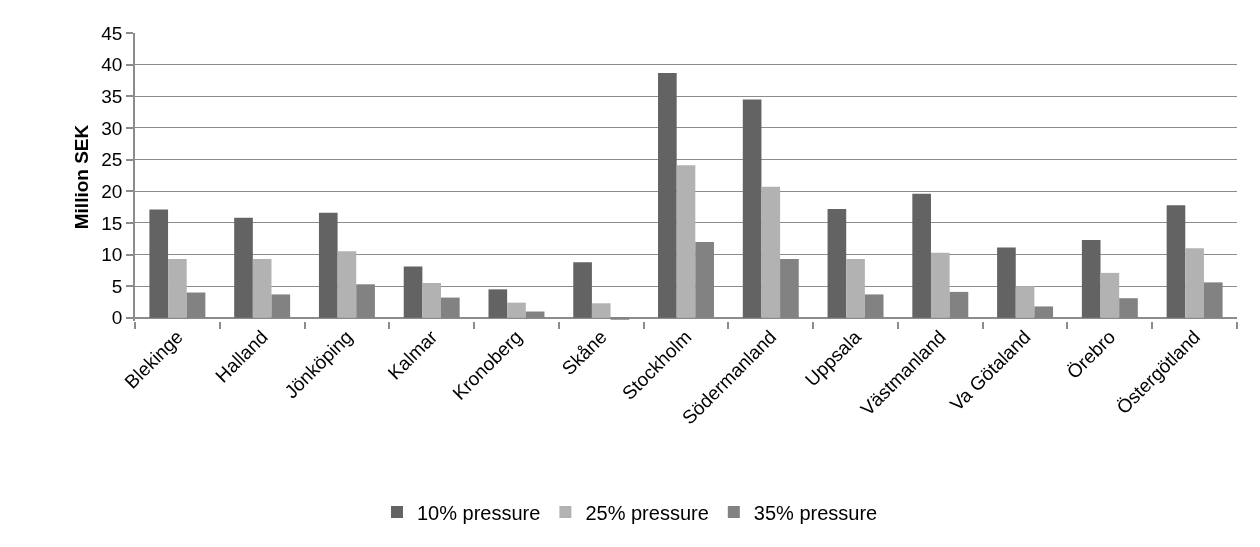 This screenshot has width=1260, height=547. What do you see at coordinates (112, 223) in the screenshot?
I see `y-tick-label: 15` at bounding box center [112, 223].